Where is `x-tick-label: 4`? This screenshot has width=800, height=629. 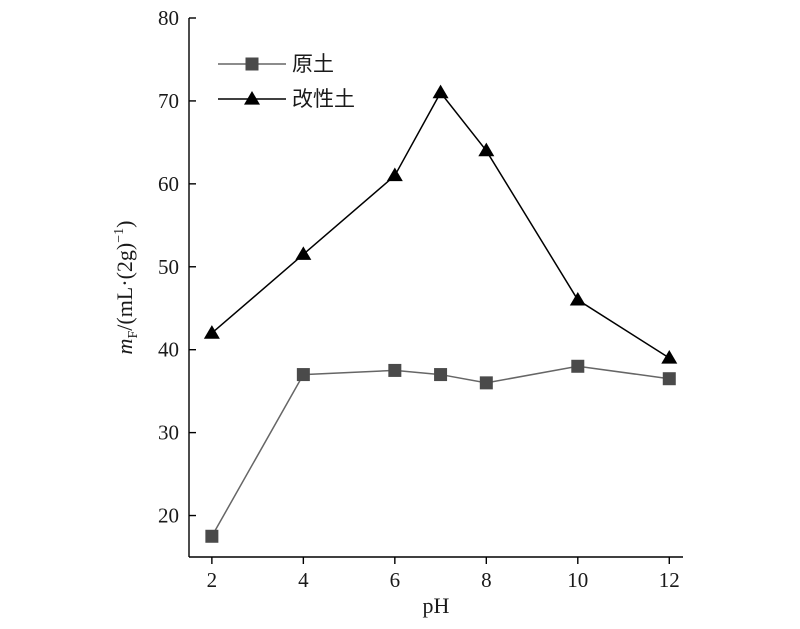 x-tick-label: 4 is located at coordinates (303, 580).